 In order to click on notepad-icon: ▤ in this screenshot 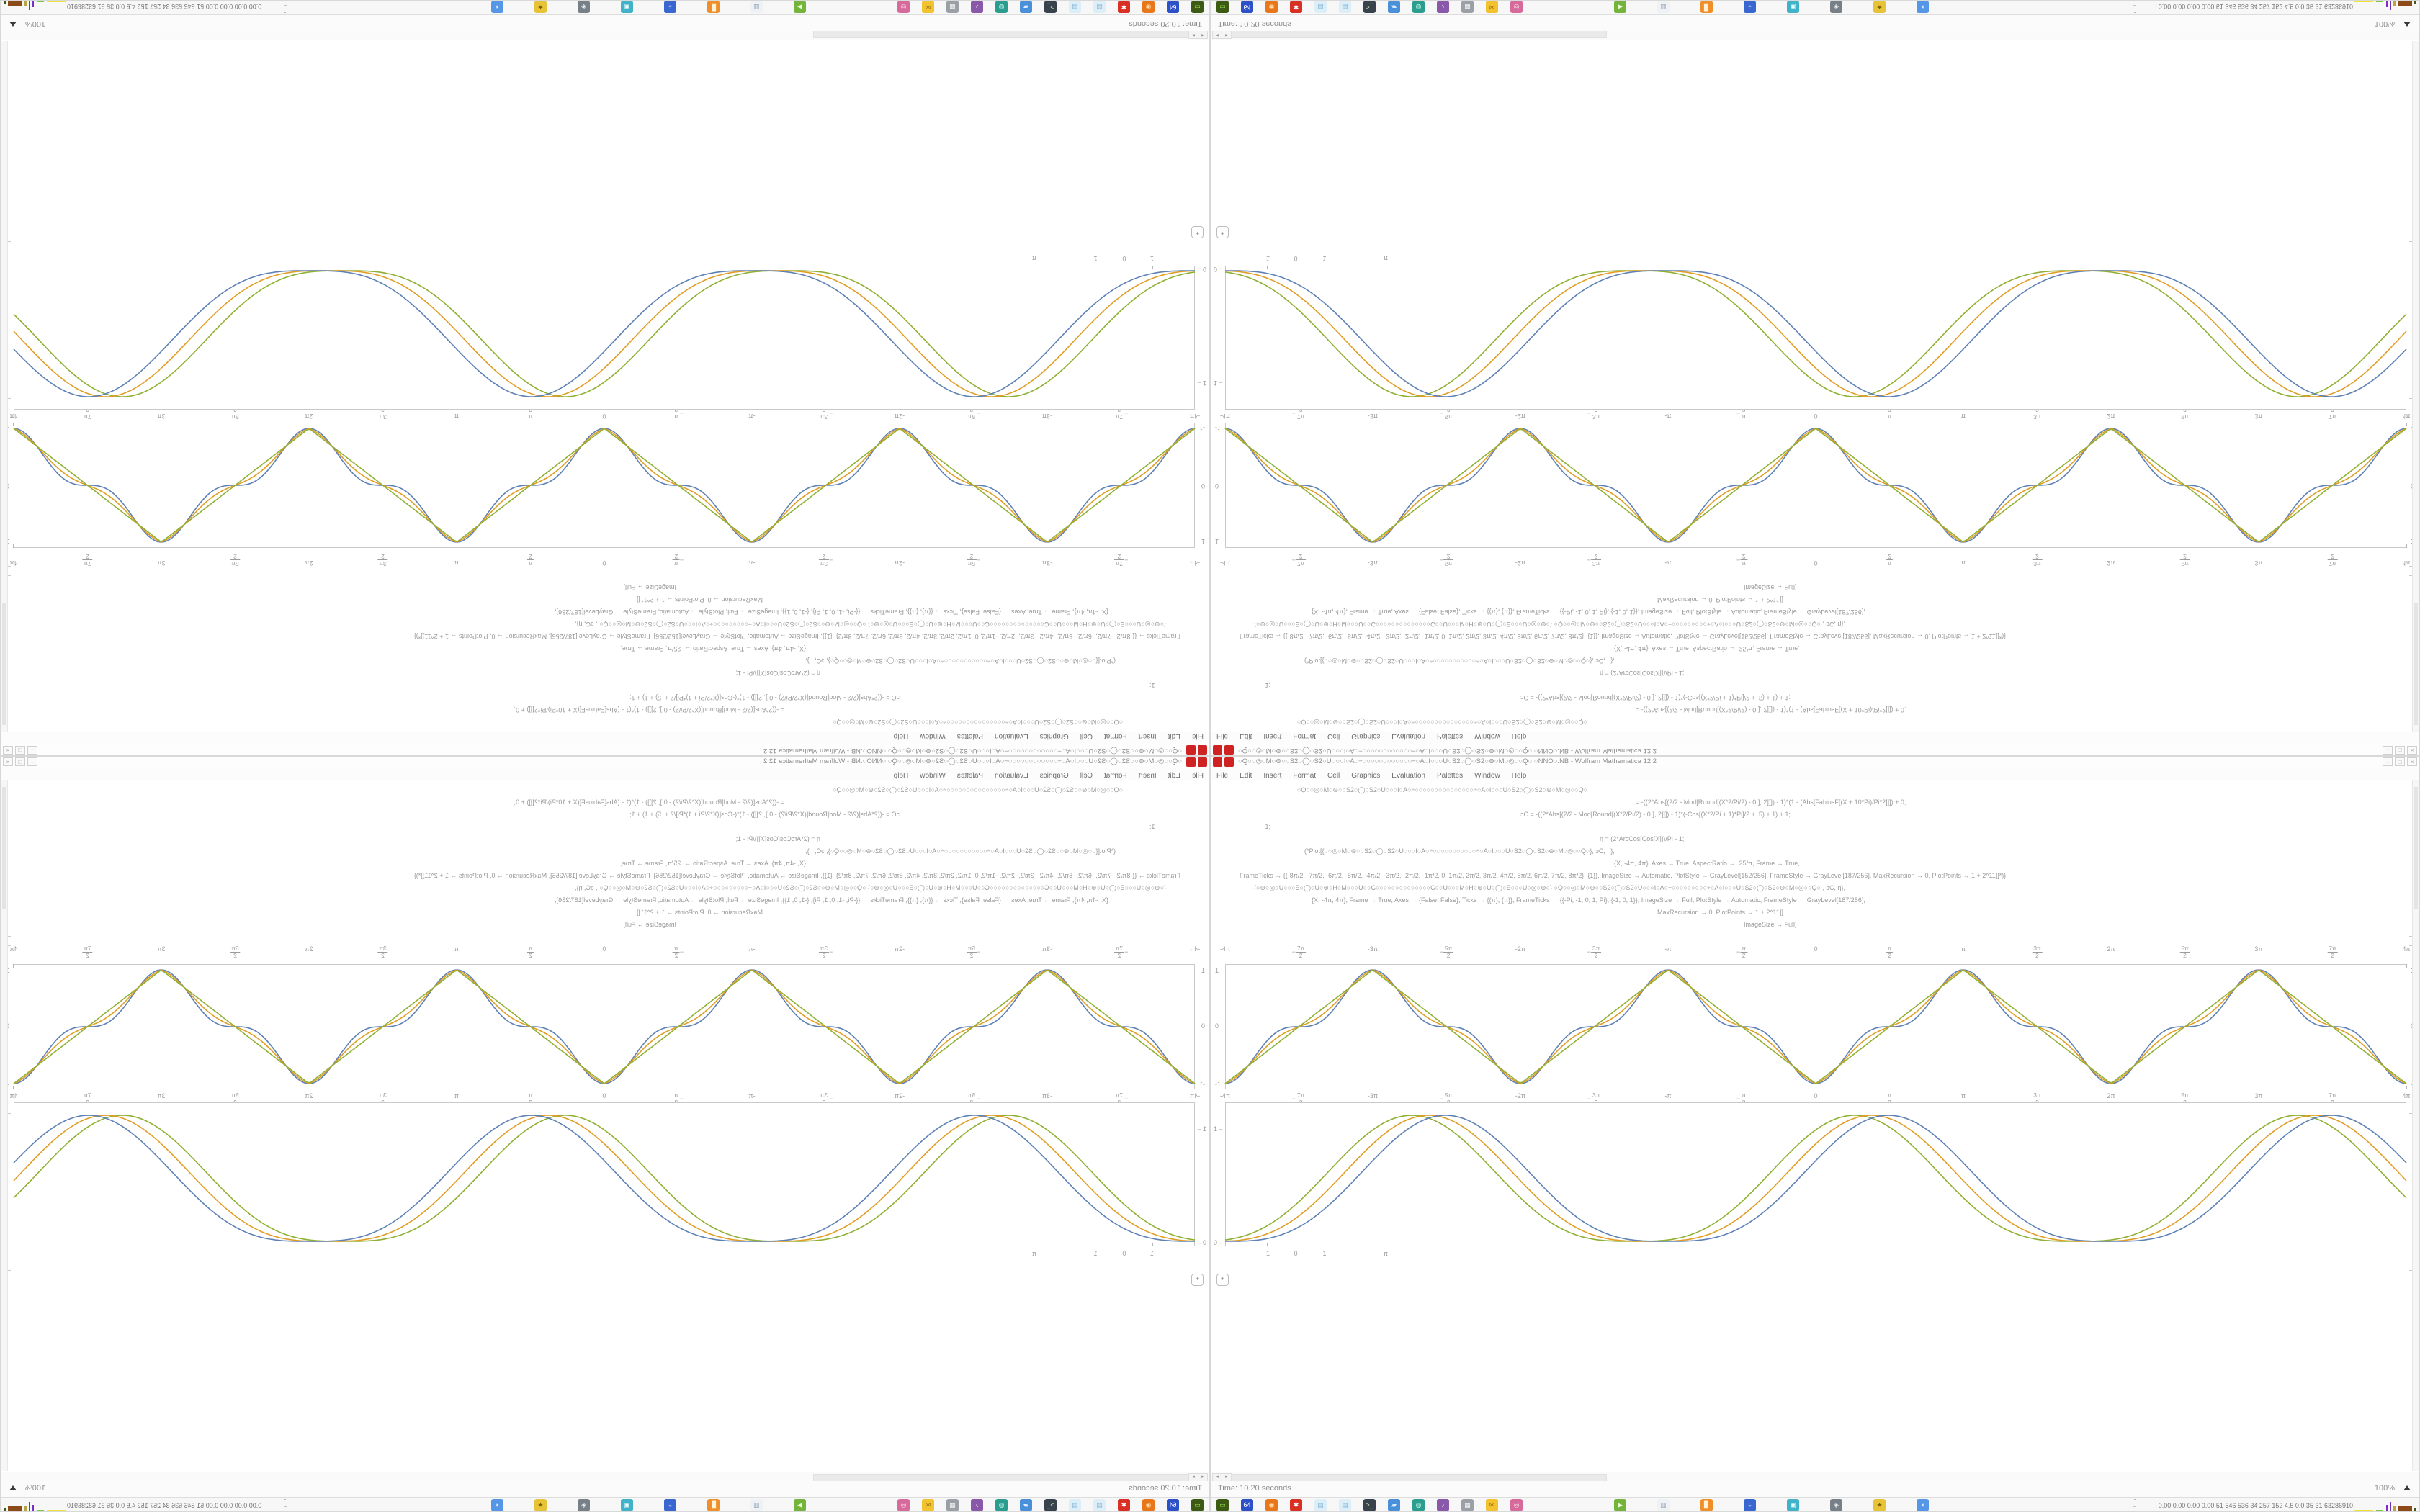, I will do `click(1075, 1505)`.